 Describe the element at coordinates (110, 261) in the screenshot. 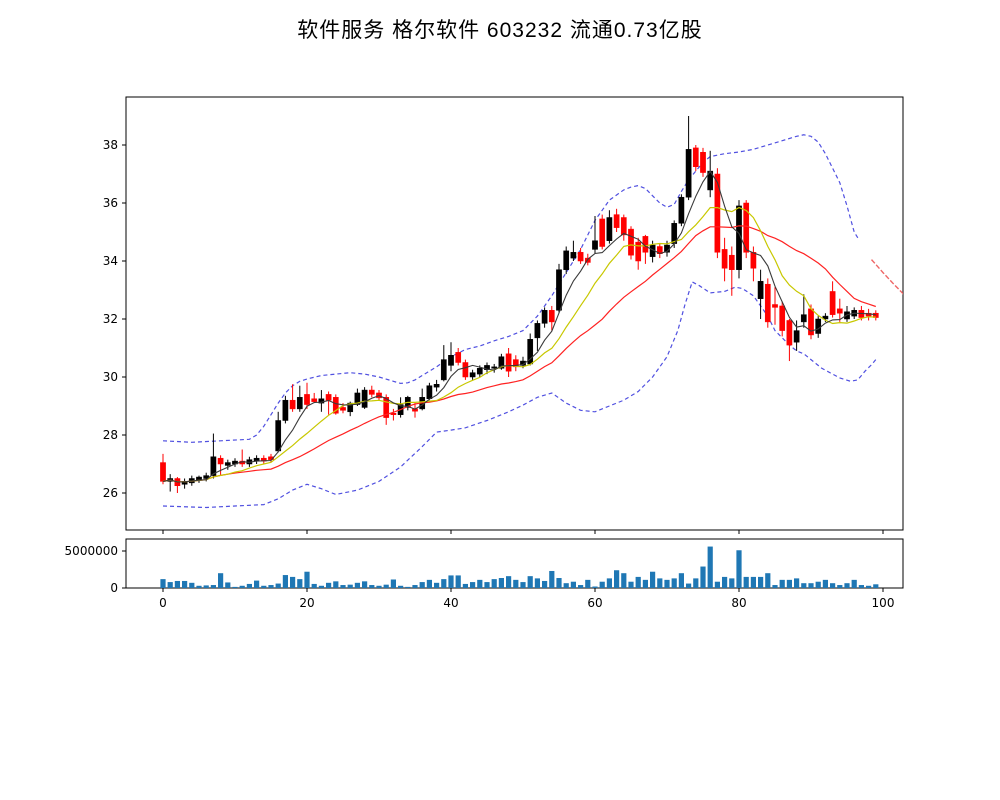

I see `price-tick-label: 34` at that location.